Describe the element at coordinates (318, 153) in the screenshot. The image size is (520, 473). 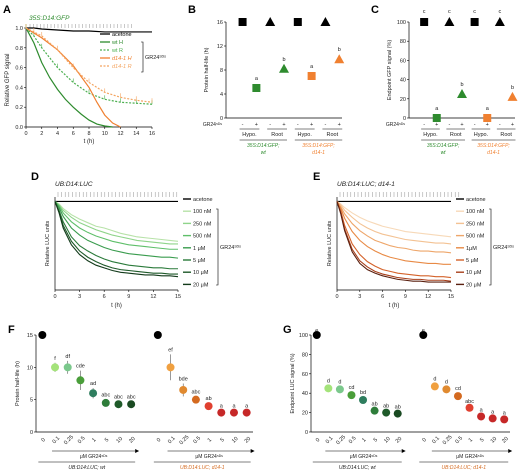
I see `panel-b-group-genotype: d14-1` at that location.